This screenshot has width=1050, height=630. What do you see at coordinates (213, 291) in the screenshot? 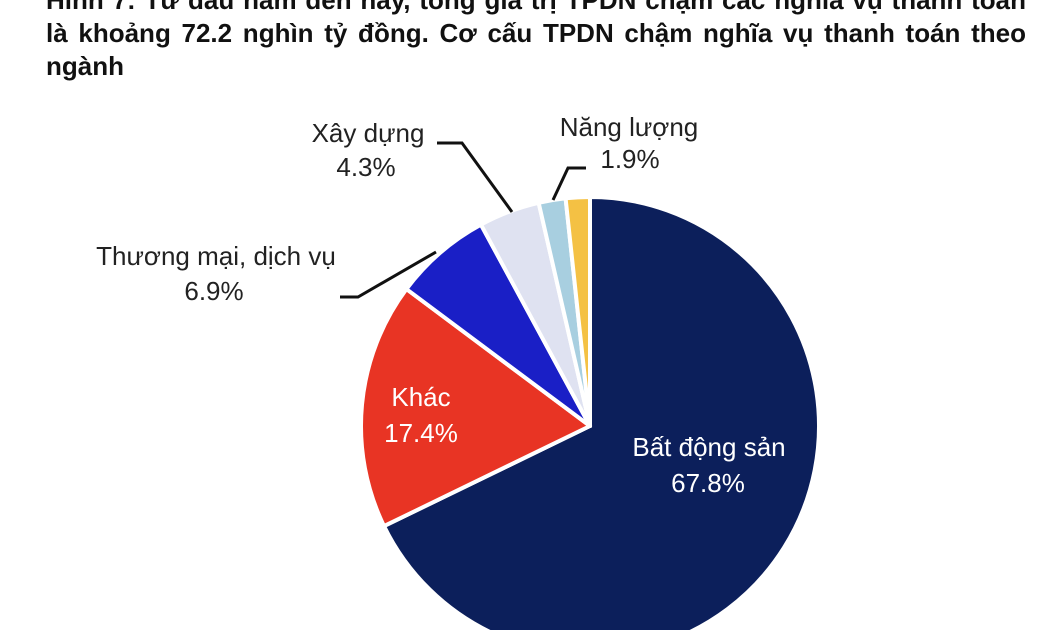
I see `slice-label-thuong-mai: 6.9%` at bounding box center [213, 291].